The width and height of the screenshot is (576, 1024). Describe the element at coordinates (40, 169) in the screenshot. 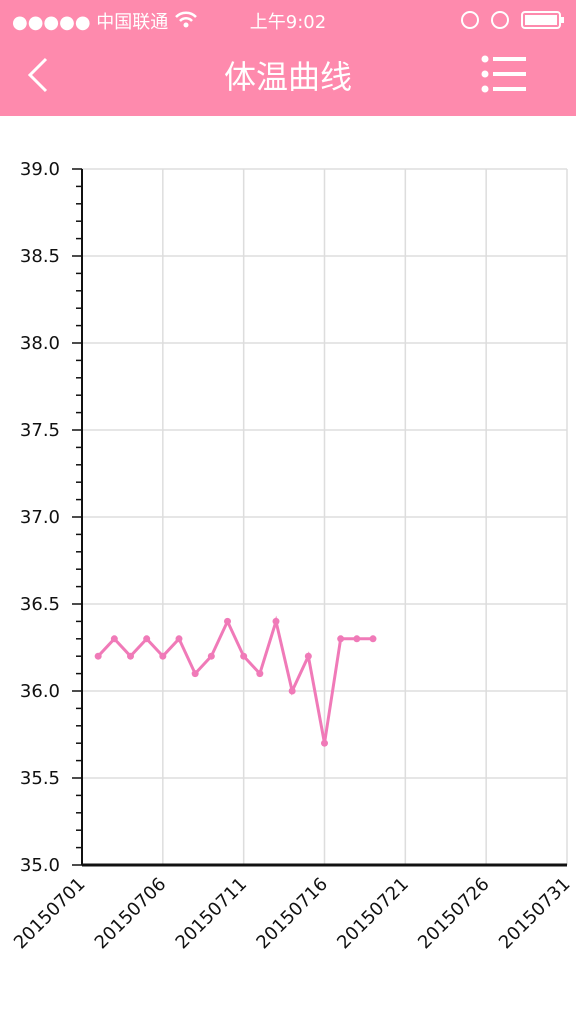

I see `y-tick-label: 39.0` at that location.